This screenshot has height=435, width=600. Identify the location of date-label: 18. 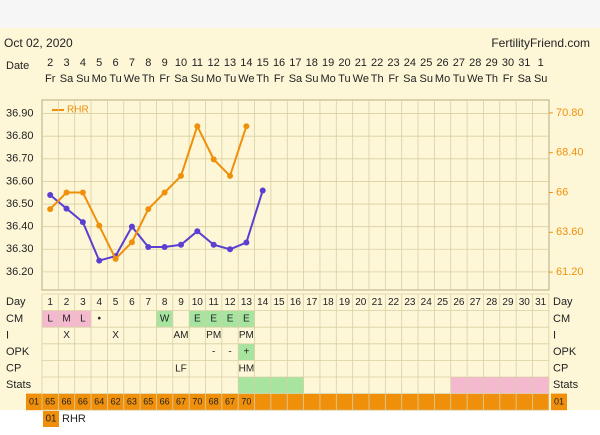
(312, 63).